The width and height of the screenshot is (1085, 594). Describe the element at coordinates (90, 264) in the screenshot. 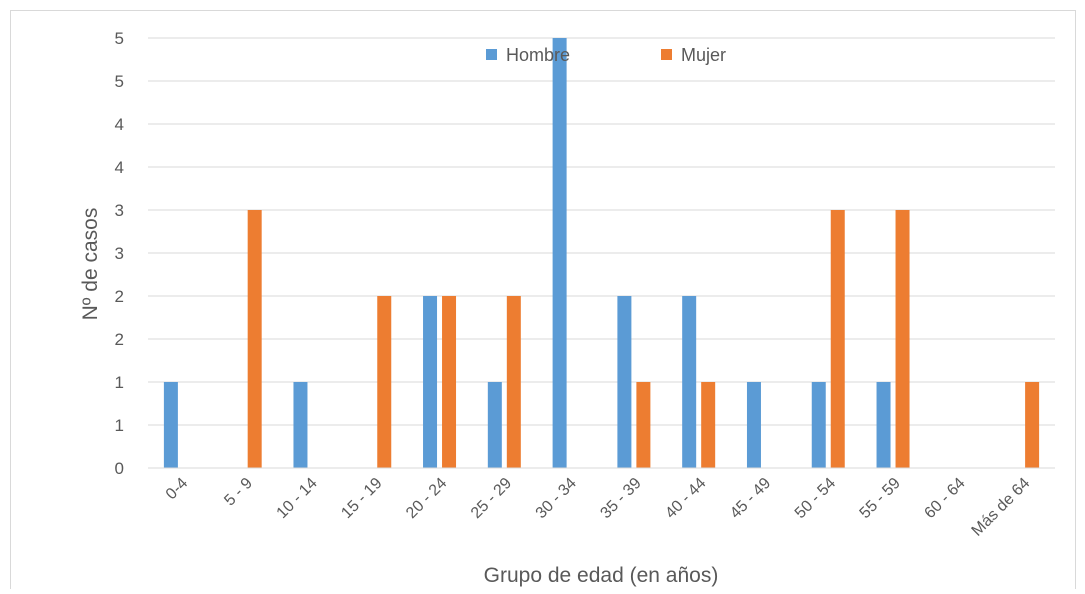

I see `y-axis-title: Nº de casos` at that location.